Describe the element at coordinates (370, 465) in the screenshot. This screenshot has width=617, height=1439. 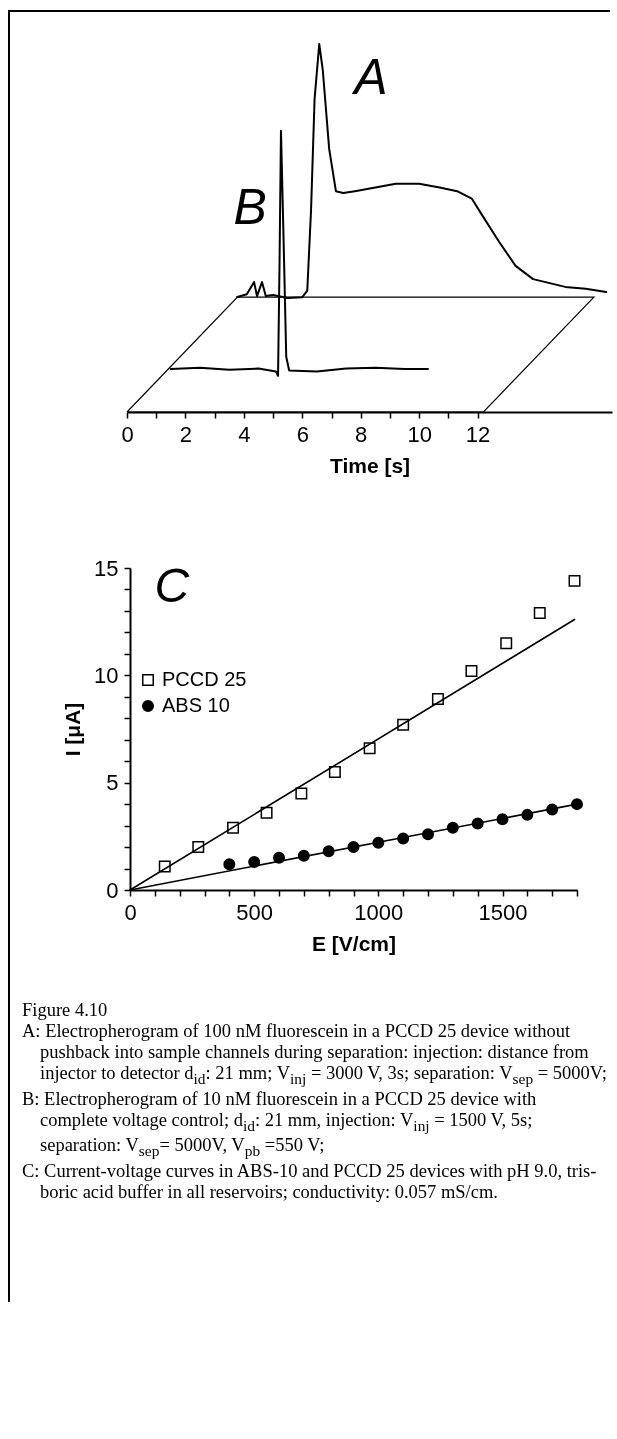
I see `x-axis-title: Time [s]` at that location.